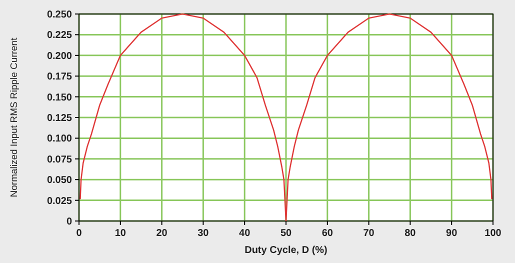  I want to click on x-tick-label: 40, so click(245, 233).